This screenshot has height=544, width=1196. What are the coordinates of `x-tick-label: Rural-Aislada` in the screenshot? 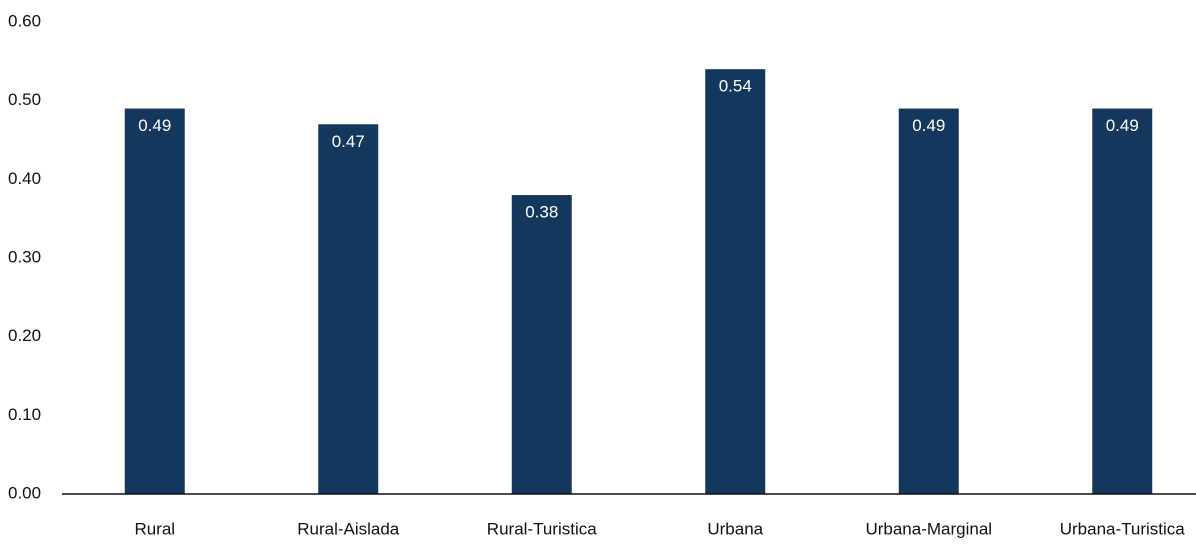 It's located at (348, 528).